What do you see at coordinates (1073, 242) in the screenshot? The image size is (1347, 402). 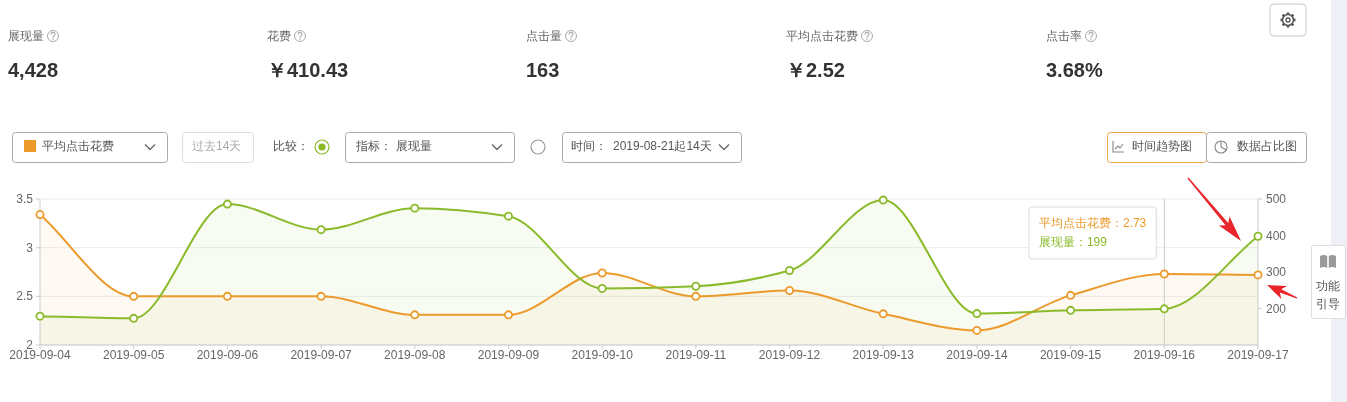 I see `annotation: 展现量：199` at bounding box center [1073, 242].